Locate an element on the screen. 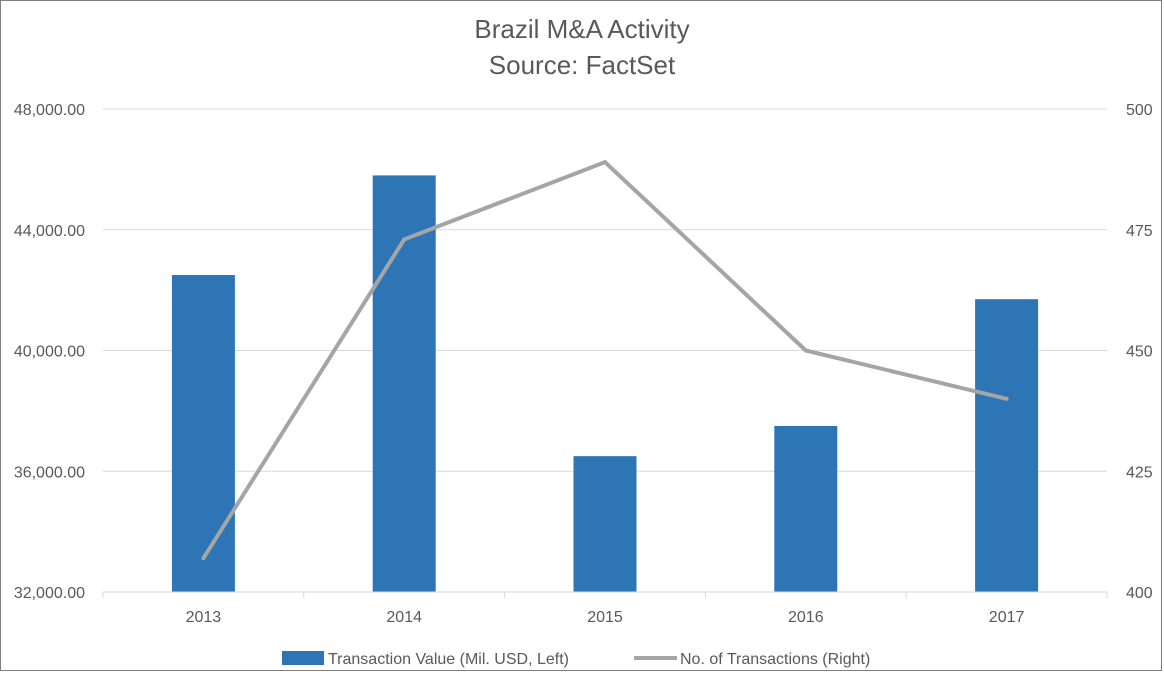 The width and height of the screenshot is (1164, 681). x-axis is located at coordinates (605, 594).